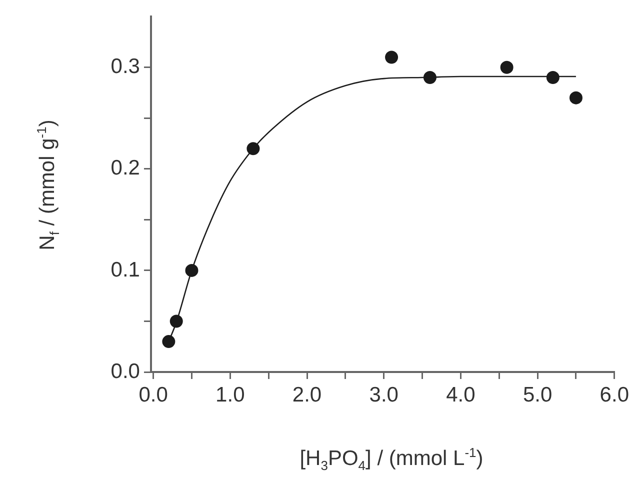 This screenshot has width=633, height=487. I want to click on y-tick-label: 0.1, so click(125, 270).